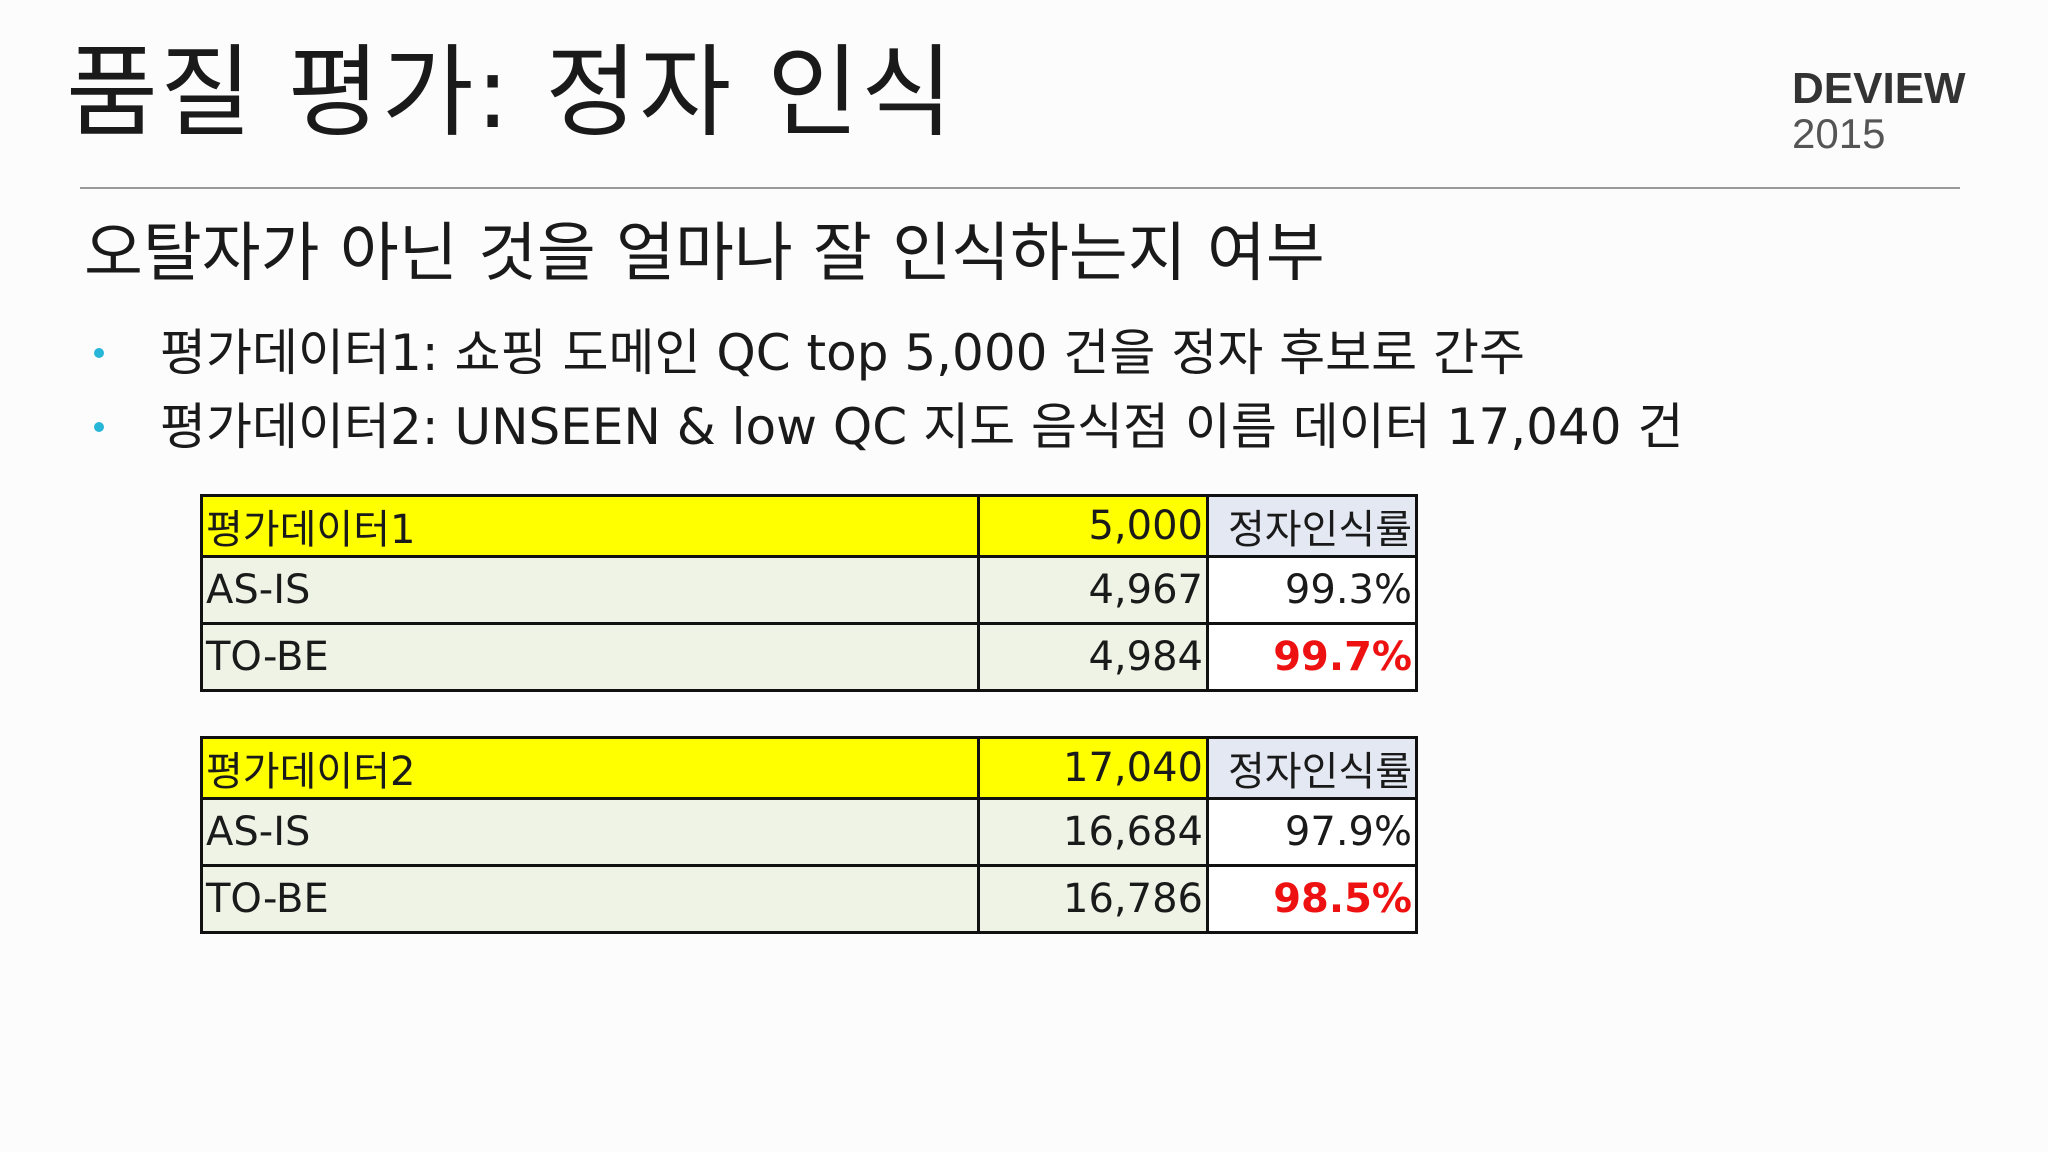 The image size is (2048, 1152). Describe the element at coordinates (1093, 768) in the screenshot. I see `dataset-count: 17,040` at that location.